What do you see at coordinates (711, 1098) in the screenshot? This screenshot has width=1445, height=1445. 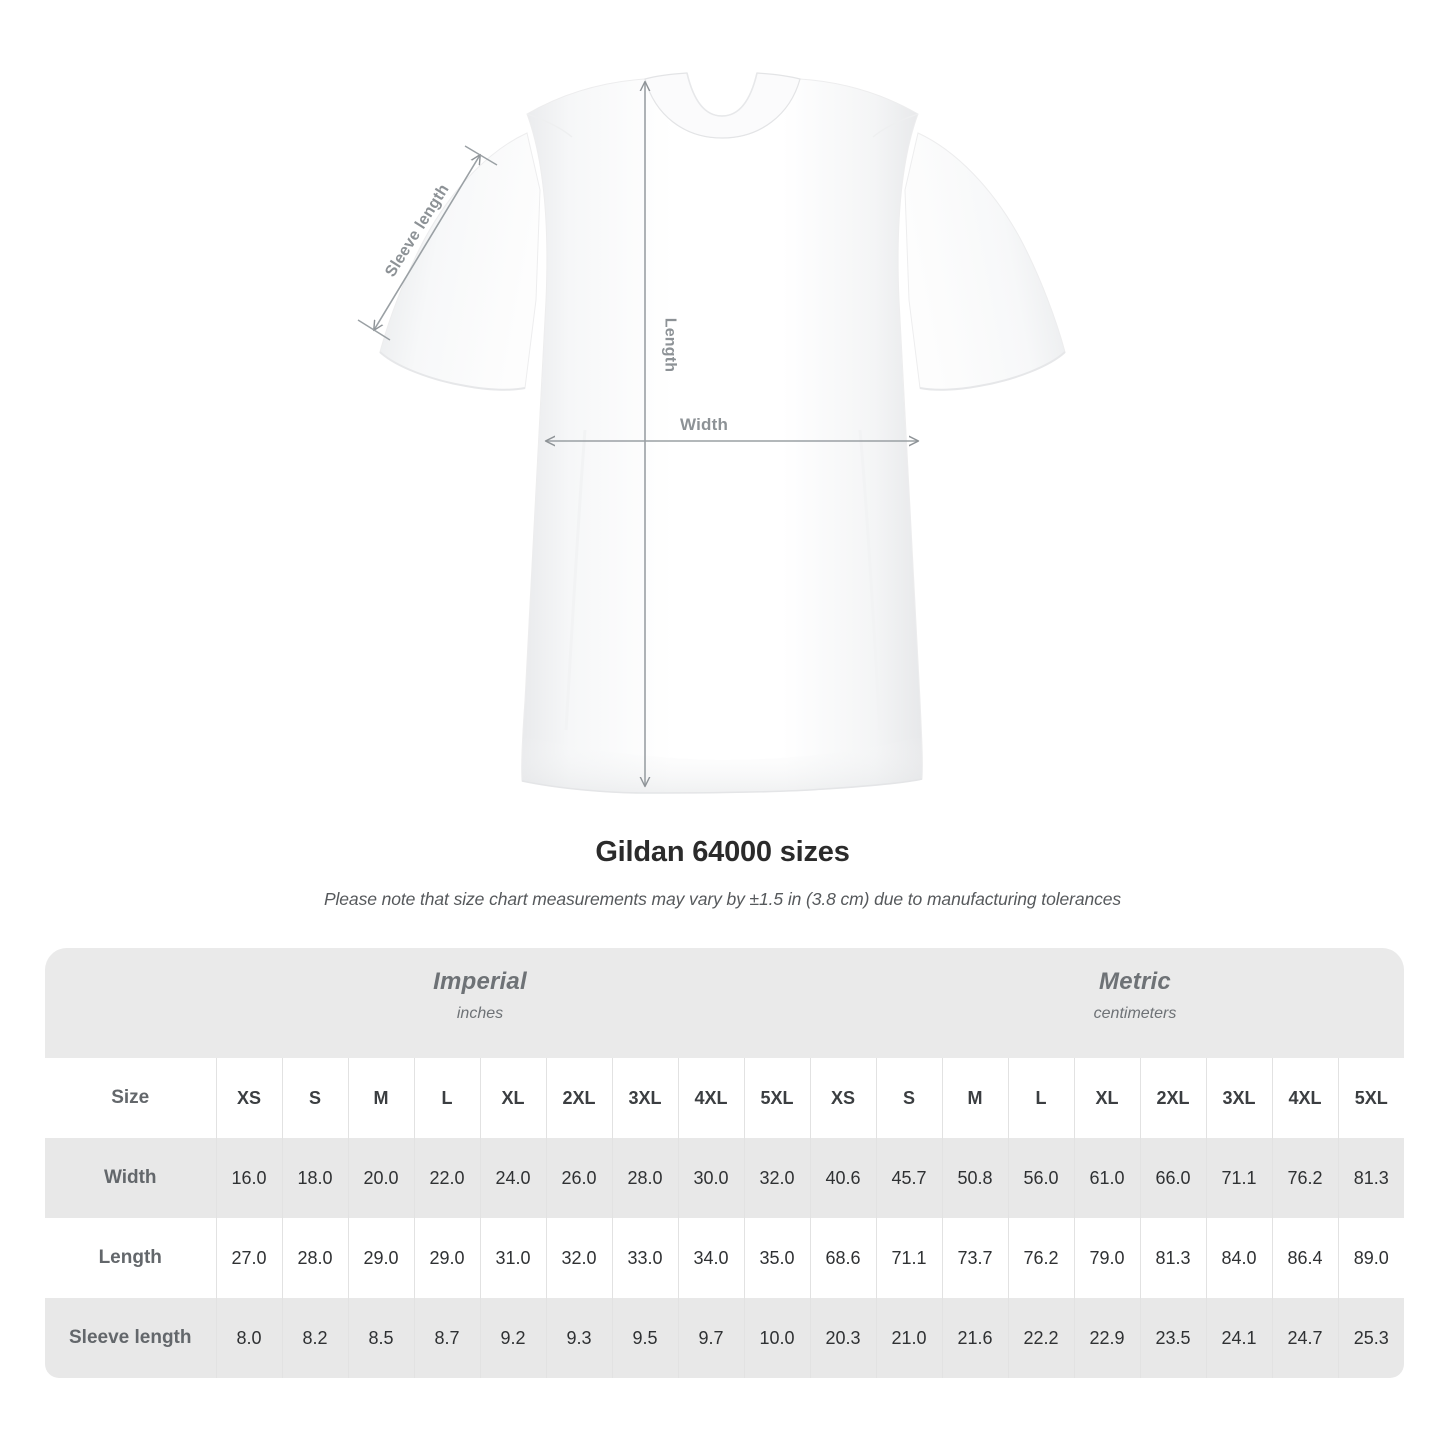 I see `size-column-header-7: 4XL` at bounding box center [711, 1098].